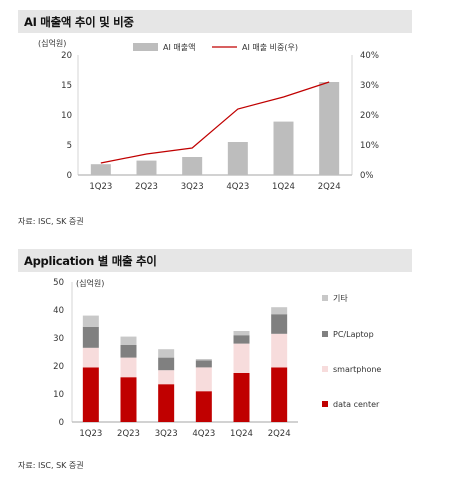 This screenshot has width=450, height=485. I want to click on chart1-y-tick-label: 5, so click(69, 146).